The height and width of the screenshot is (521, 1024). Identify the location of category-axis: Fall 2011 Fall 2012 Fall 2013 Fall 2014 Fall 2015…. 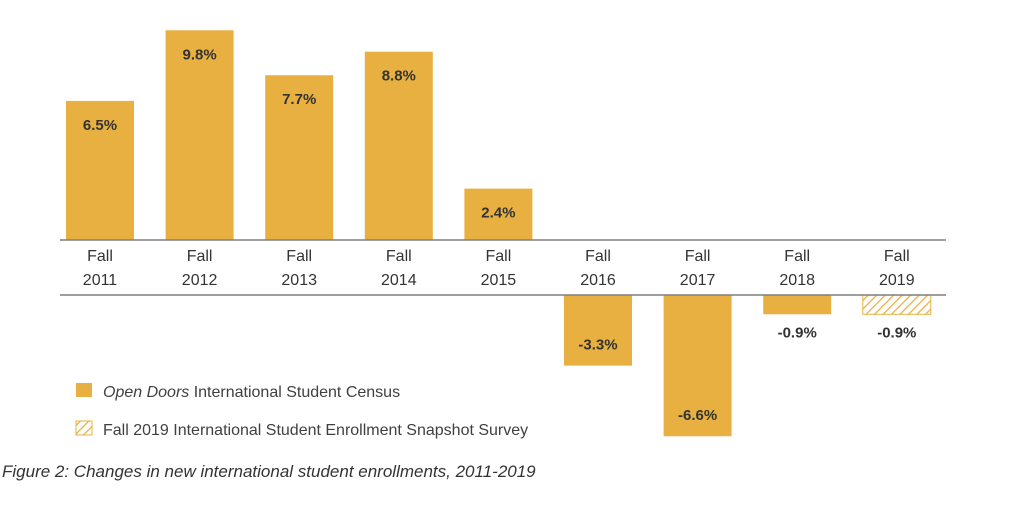
(503, 267).